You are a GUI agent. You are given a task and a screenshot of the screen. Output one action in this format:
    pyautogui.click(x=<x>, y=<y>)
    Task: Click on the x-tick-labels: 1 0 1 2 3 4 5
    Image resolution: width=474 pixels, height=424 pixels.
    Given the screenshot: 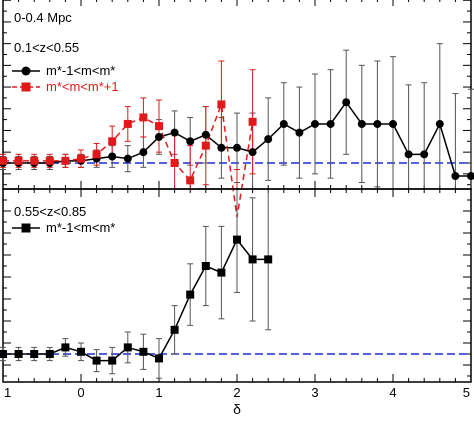 What is the action you would take?
    pyautogui.click(x=237, y=392)
    